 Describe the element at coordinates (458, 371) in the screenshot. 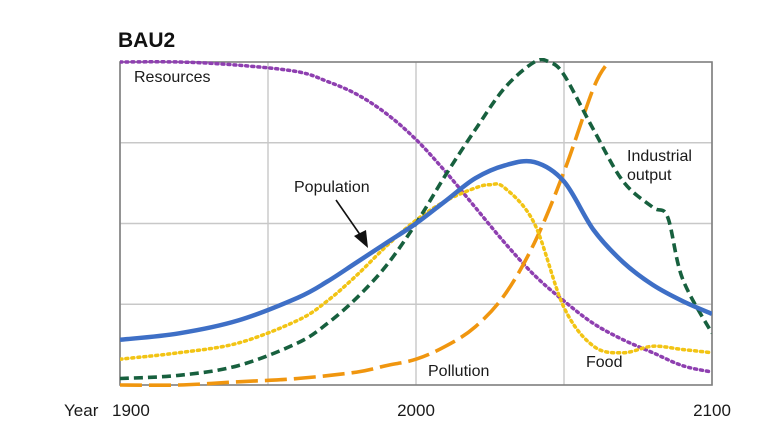

I see `annotation-pollution: Pollution` at that location.